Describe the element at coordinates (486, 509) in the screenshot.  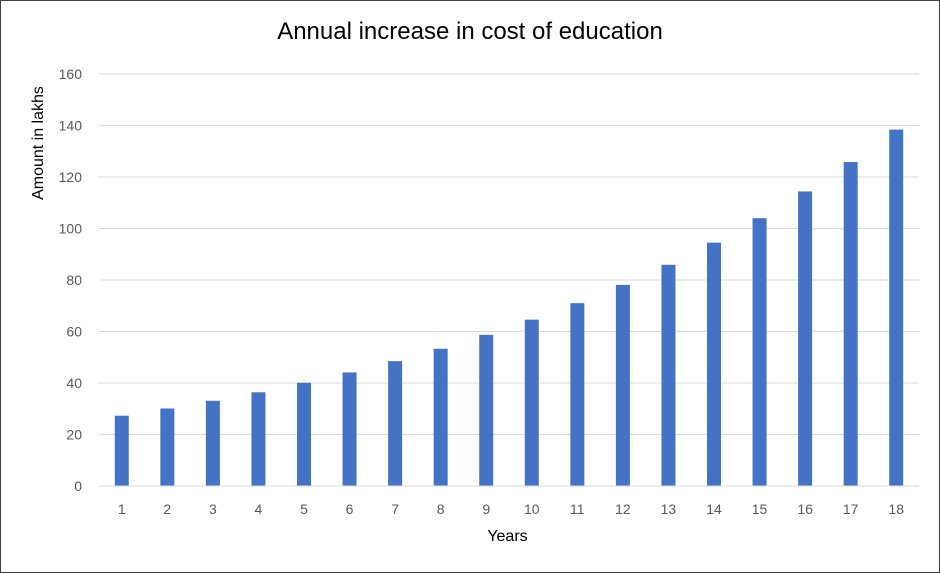
I see `x-tick-label: 9` at that location.